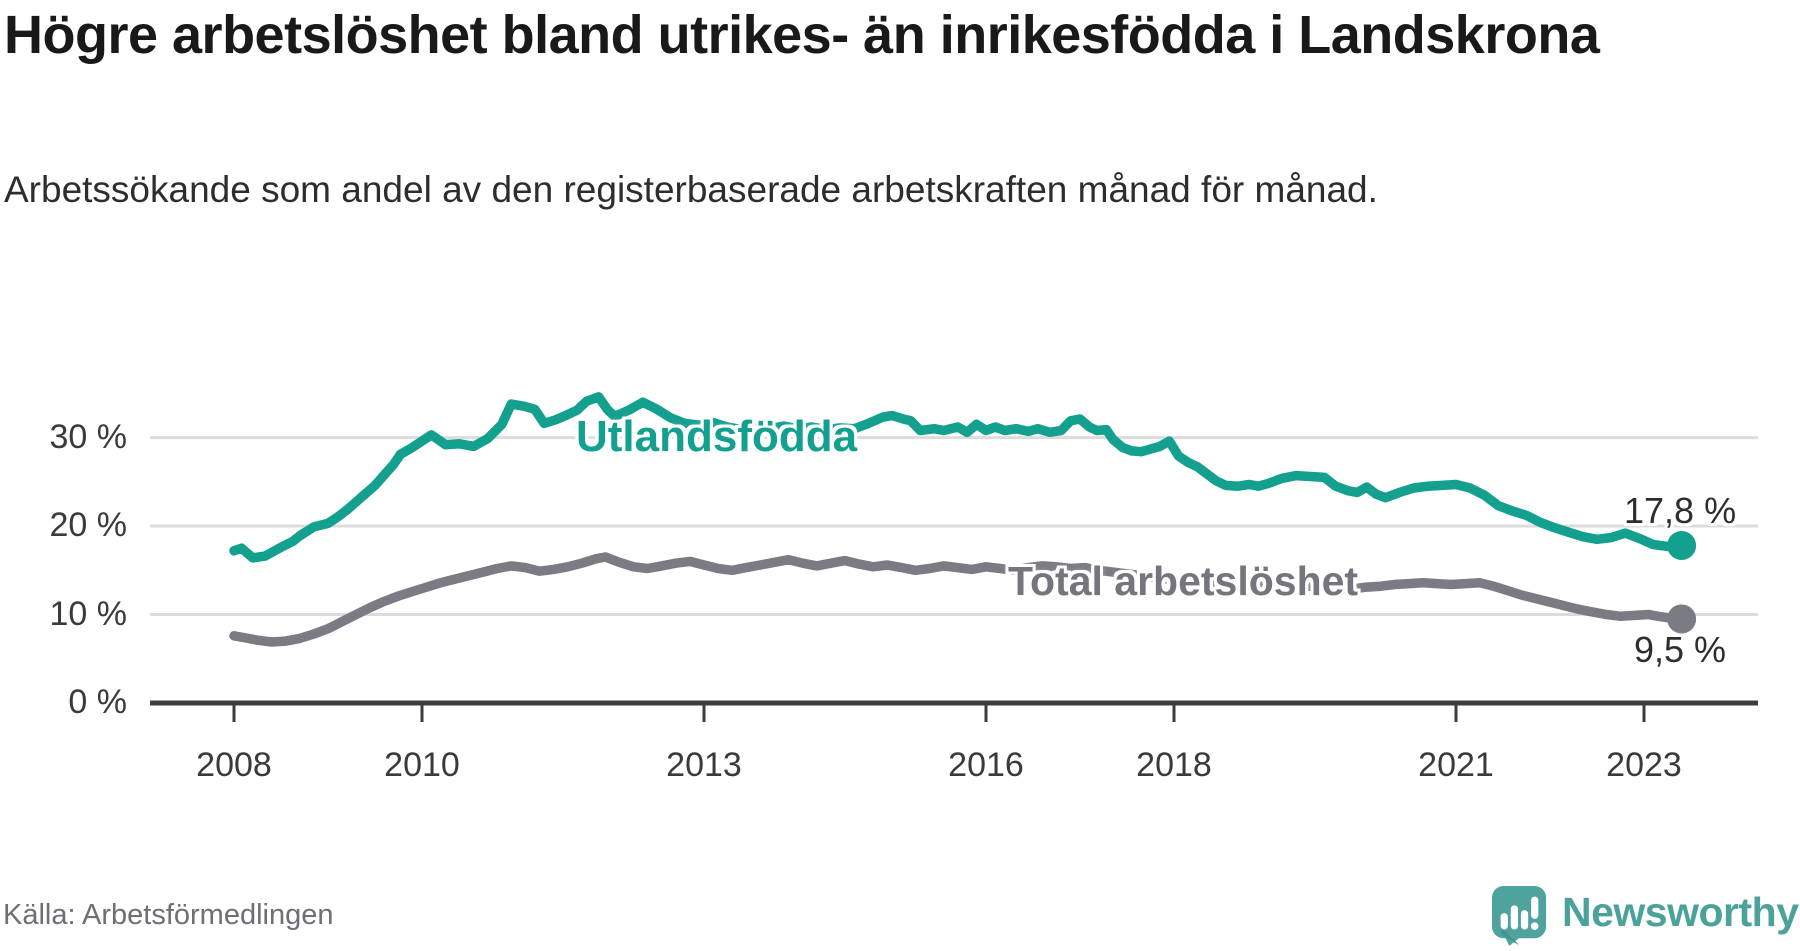 The width and height of the screenshot is (1800, 951). I want to click on newsworthy-logo: Newsworthy, so click(1644, 917).